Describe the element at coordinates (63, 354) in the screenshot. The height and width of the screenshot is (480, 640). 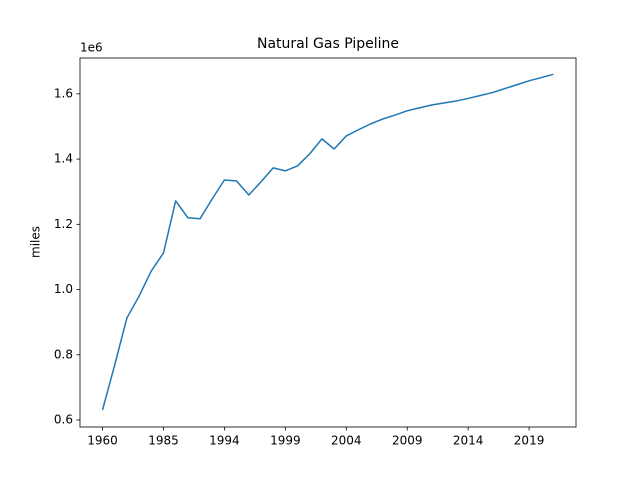
I see `y-tick-label: 0.8` at that location.